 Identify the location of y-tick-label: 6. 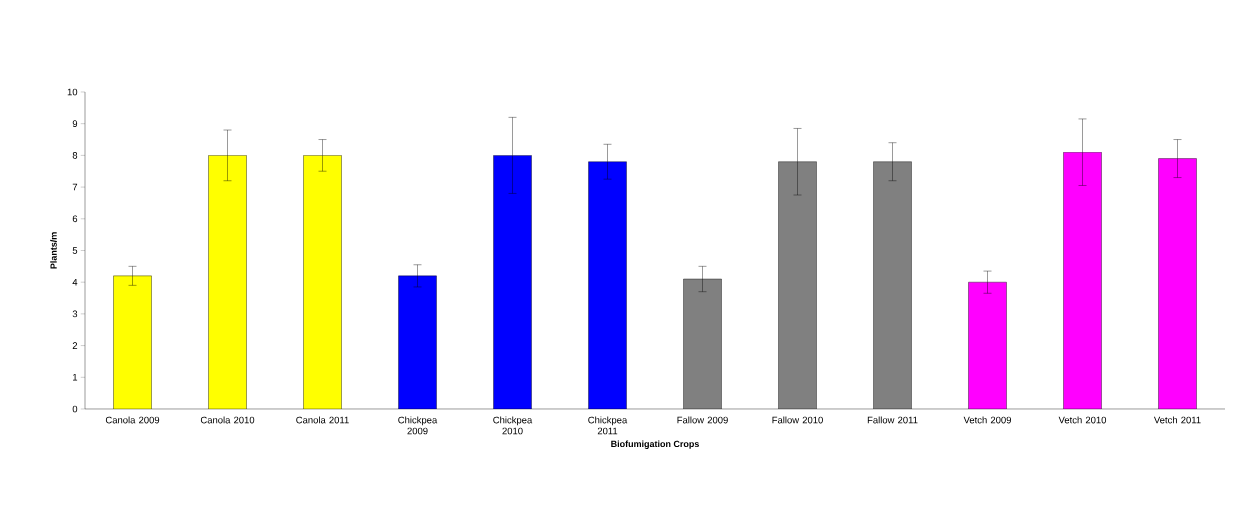
(75, 219).